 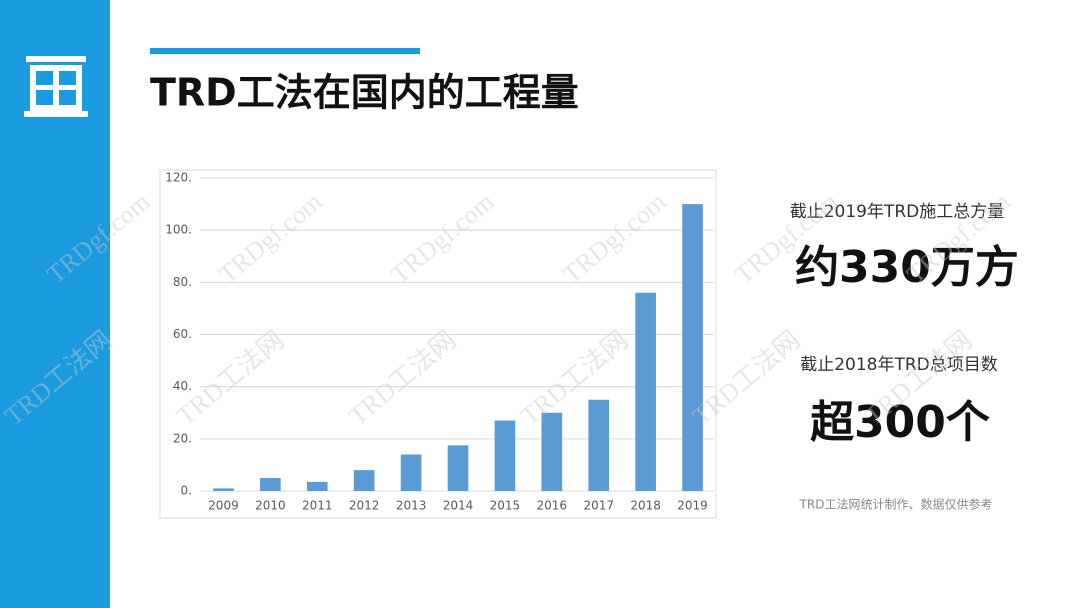 I want to click on x-tick-label: 2010, so click(x=270, y=506).